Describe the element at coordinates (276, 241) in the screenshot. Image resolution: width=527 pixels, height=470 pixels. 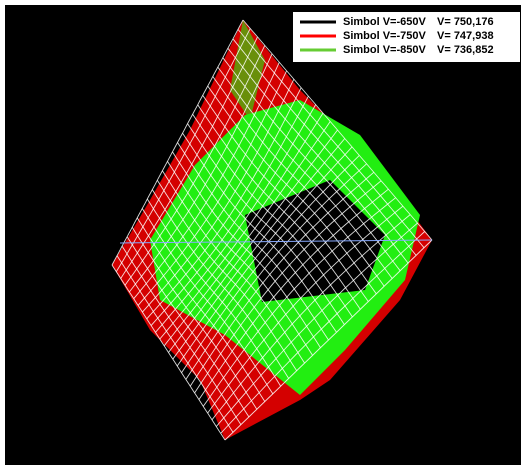
I see `axis-line` at that location.